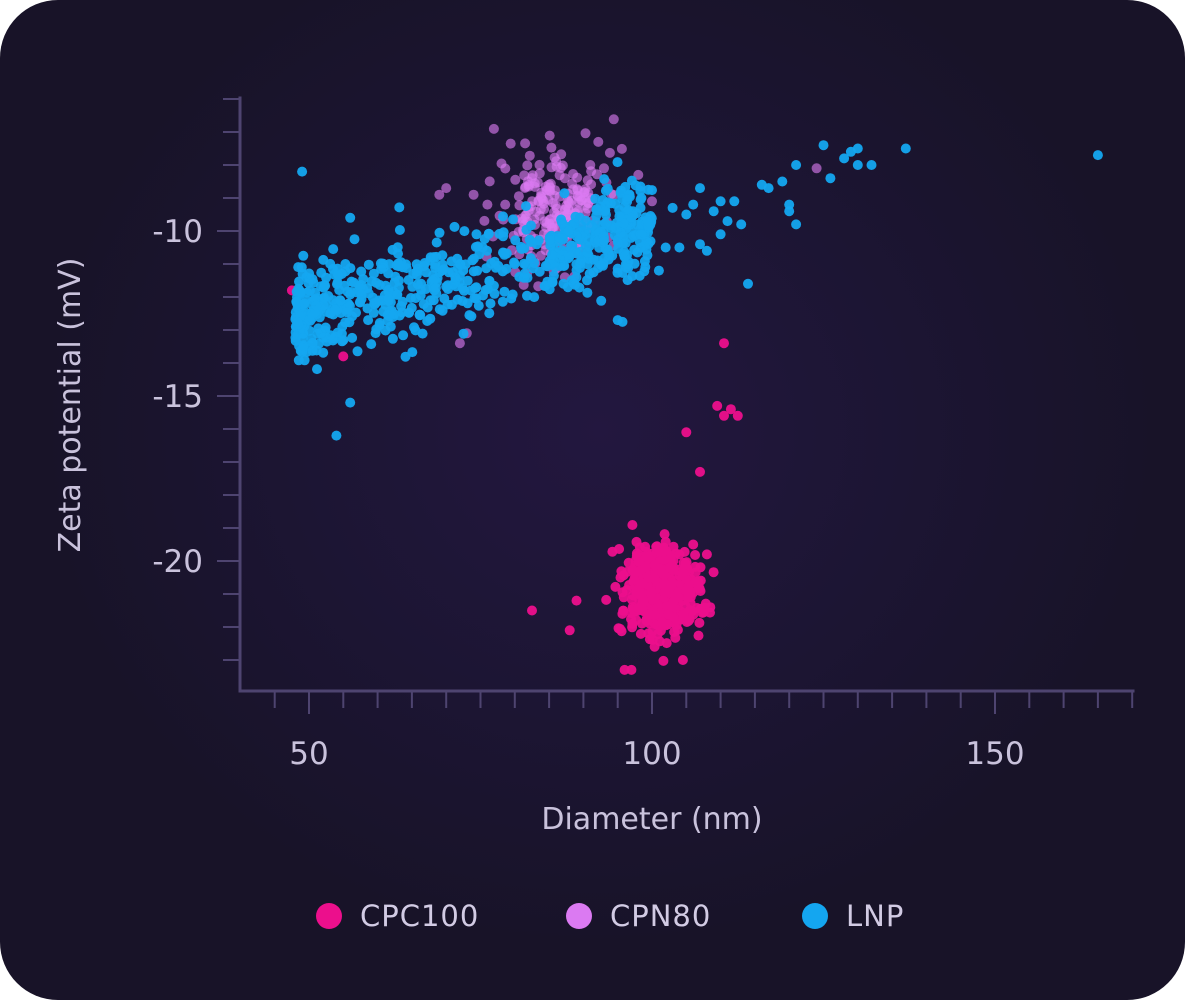 The image size is (1185, 1000). Describe the element at coordinates (853, 916) in the screenshot. I see `legend-item-lnp: LNP` at that location.